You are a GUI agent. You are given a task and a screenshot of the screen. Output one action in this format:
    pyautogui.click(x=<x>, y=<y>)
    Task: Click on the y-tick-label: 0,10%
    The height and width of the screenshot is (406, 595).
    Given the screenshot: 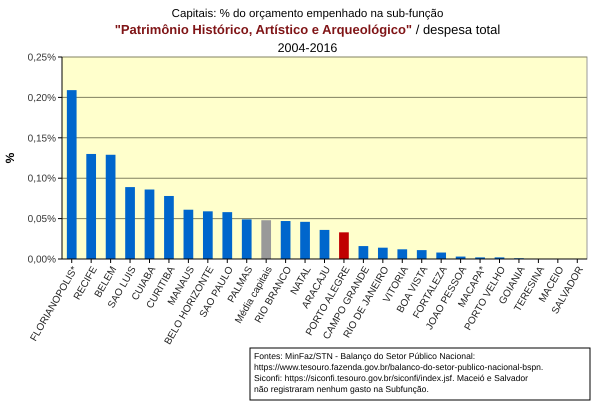 What is the action you would take?
    pyautogui.click(x=42, y=179)
    